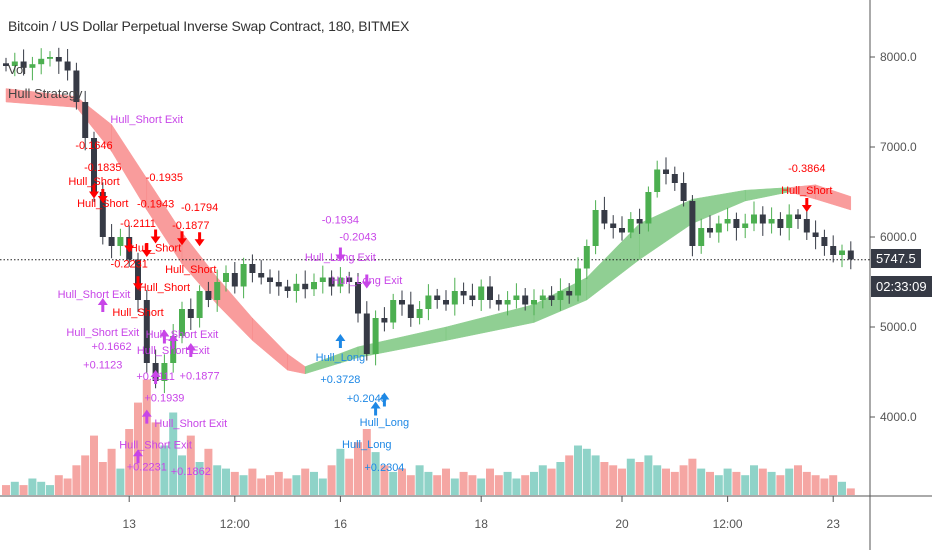 Image resolution: width=932 pixels, height=550 pixels. Describe the element at coordinates (45, 93) in the screenshot. I see `legend-hull-strategy: Hull Strategy` at that location.